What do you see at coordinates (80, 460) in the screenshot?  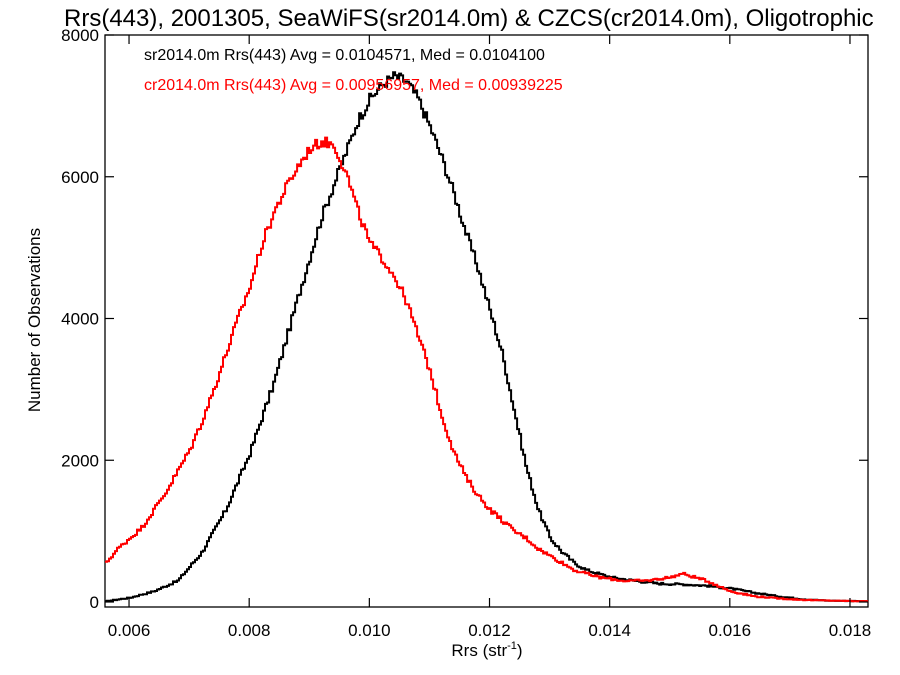 I see `y-tick-label: 2000` at bounding box center [80, 460].